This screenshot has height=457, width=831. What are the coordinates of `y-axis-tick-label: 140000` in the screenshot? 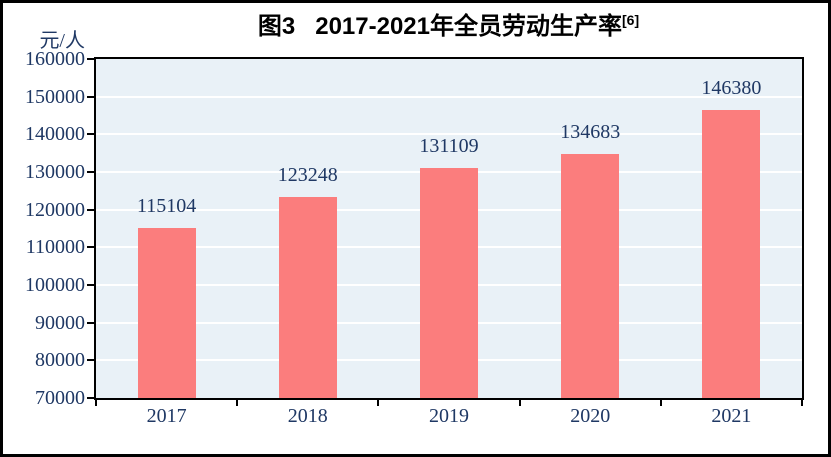 It's located at (55, 134).